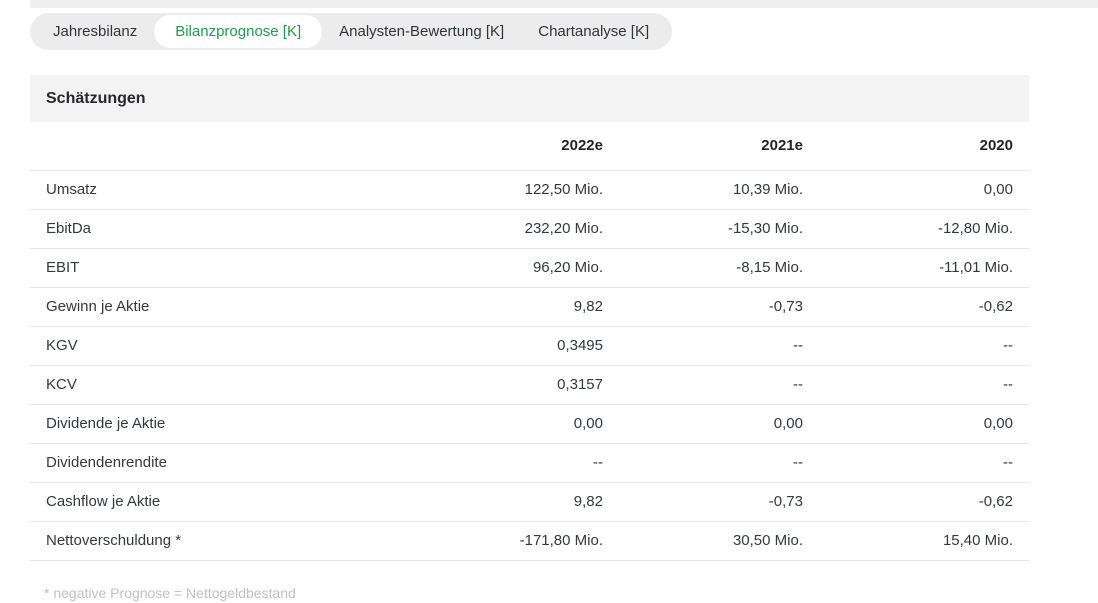 This screenshot has height=603, width=1098. I want to click on row-value: 15,40 Mio., so click(916, 541).